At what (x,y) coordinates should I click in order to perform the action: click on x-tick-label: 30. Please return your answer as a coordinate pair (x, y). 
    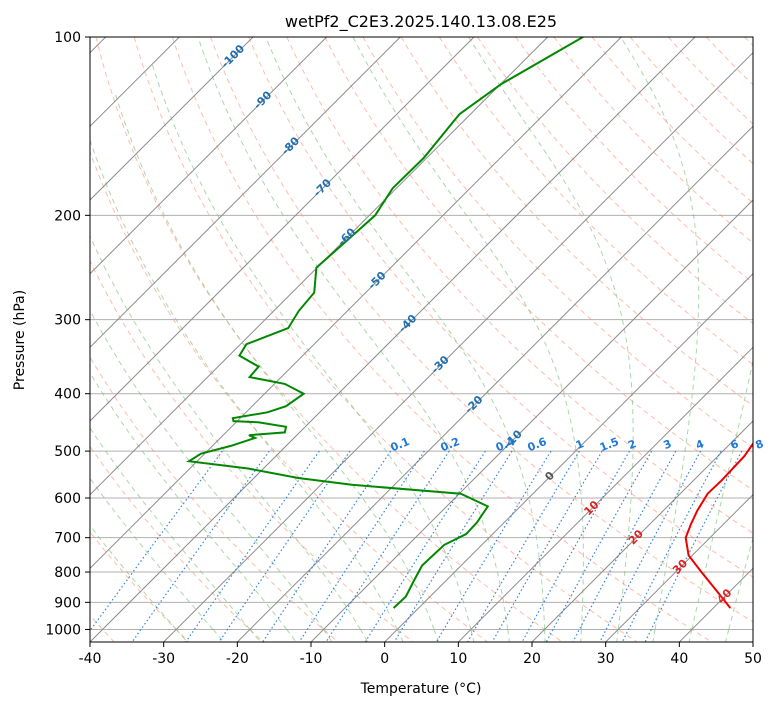
    Looking at the image, I should click on (606, 659).